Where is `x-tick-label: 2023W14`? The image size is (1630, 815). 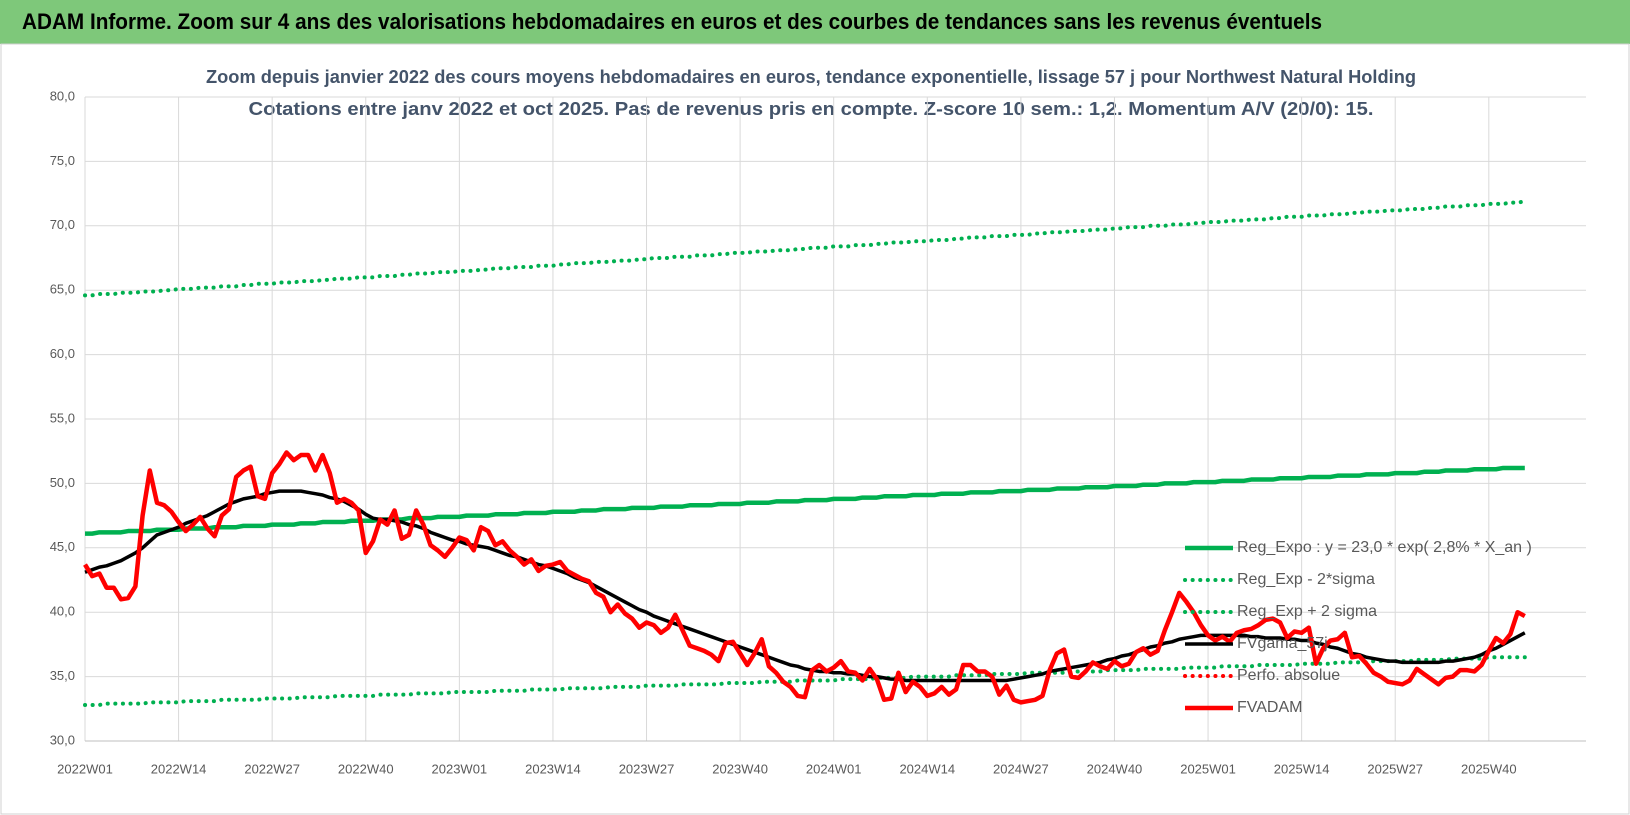 x-tick-label: 2023W14 is located at coordinates (553, 768).